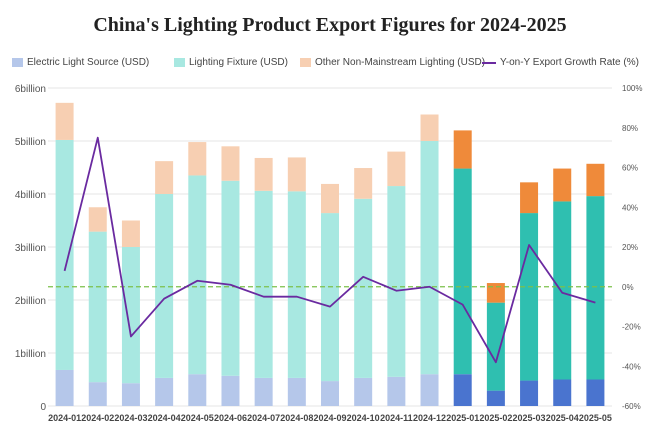 This screenshot has height=440, width=660. I want to click on x-tick-label: 2025-03, so click(529, 418).